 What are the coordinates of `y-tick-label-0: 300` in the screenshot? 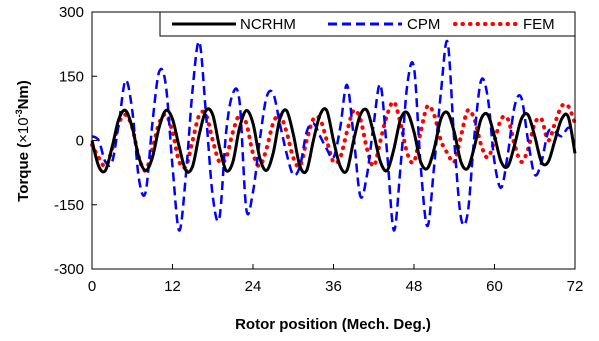 It's located at (71, 12).